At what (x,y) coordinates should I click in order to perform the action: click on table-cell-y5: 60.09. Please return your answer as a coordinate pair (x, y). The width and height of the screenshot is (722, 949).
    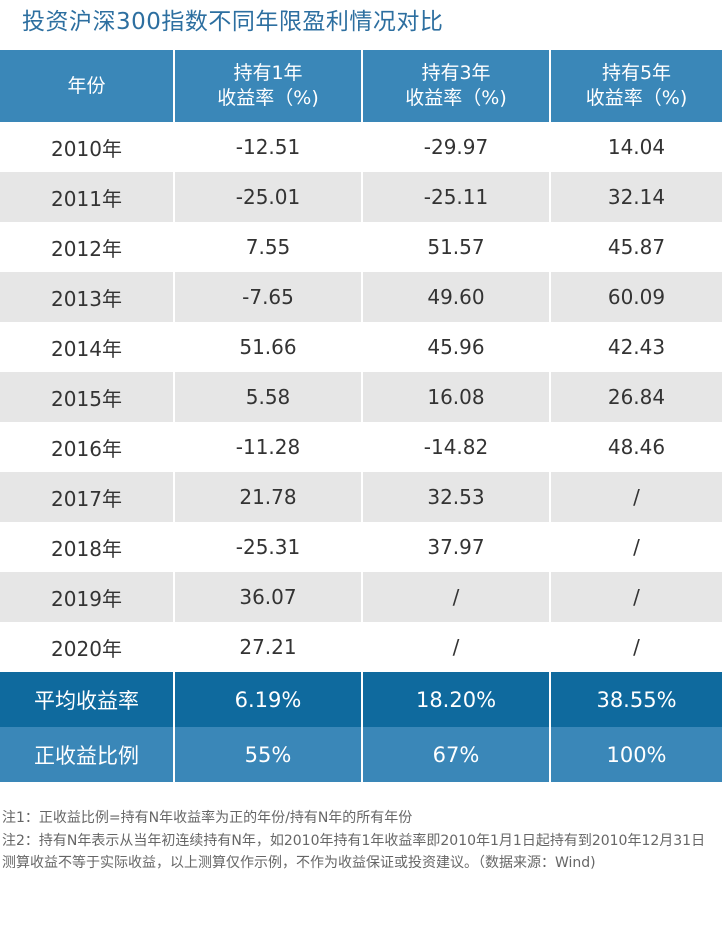
    Looking at the image, I should click on (636, 297).